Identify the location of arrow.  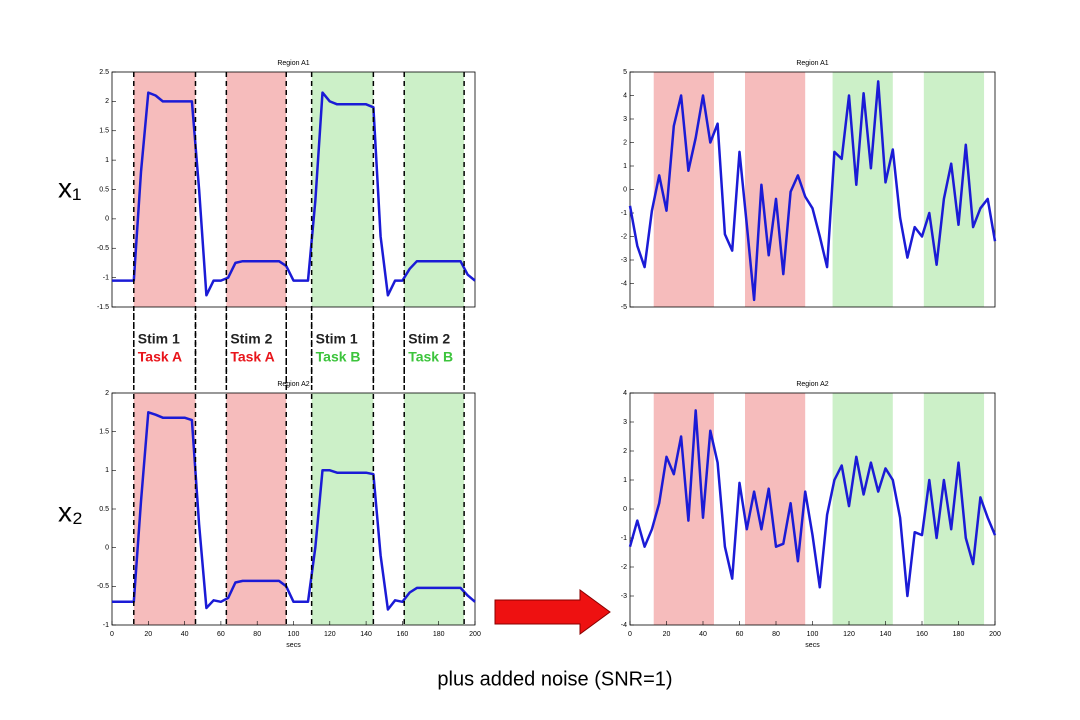
(552, 612).